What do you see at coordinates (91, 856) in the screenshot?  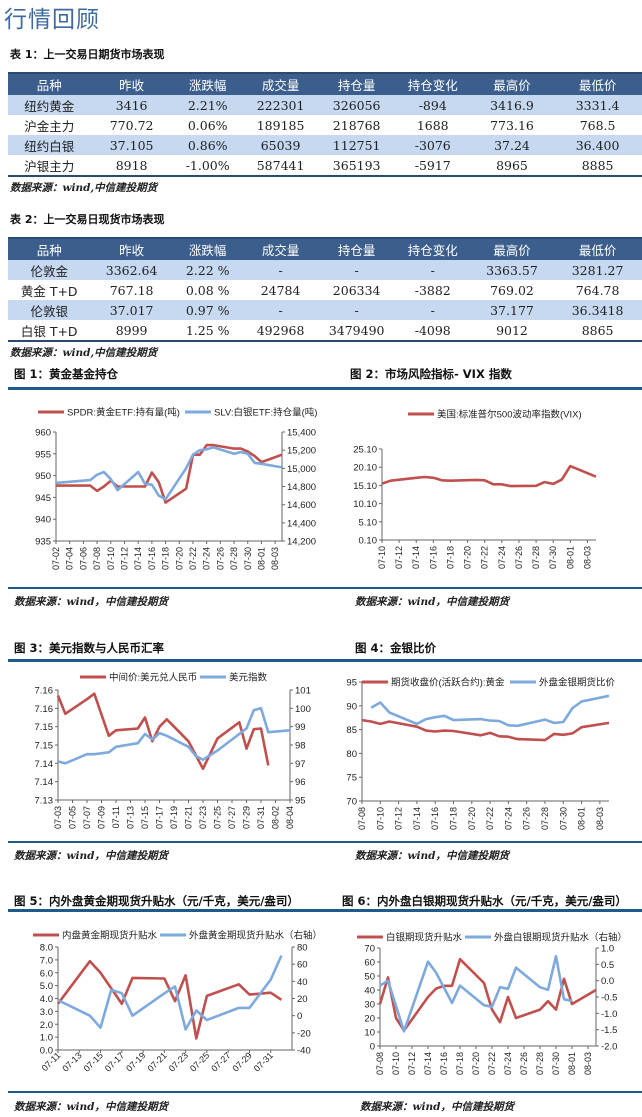 I see `figure3-source: 数据来源：wind，中信建投期货` at bounding box center [91, 856].